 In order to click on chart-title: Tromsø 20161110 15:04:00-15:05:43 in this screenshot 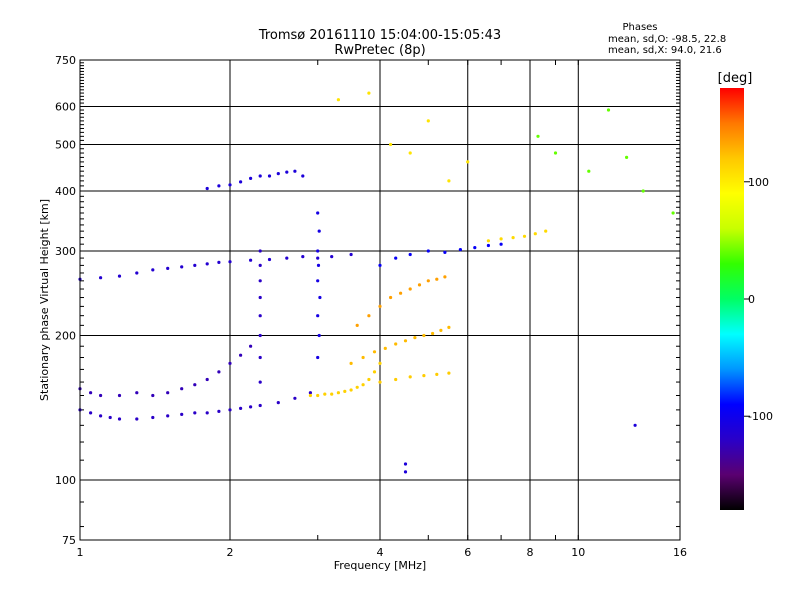, I will do `click(379, 35)`.